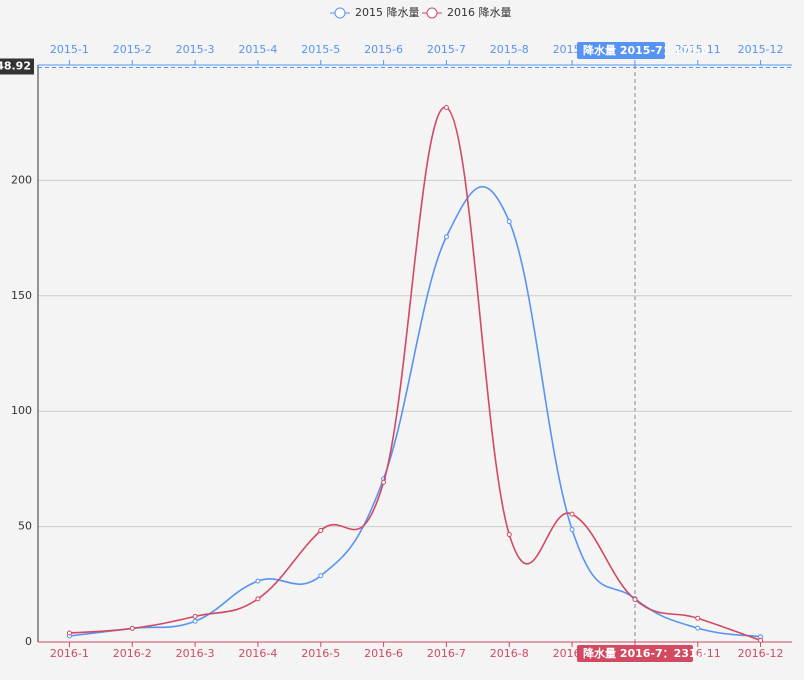  Describe the element at coordinates (509, 653) in the screenshot. I see `x-tick-label: 2016-8` at that location.